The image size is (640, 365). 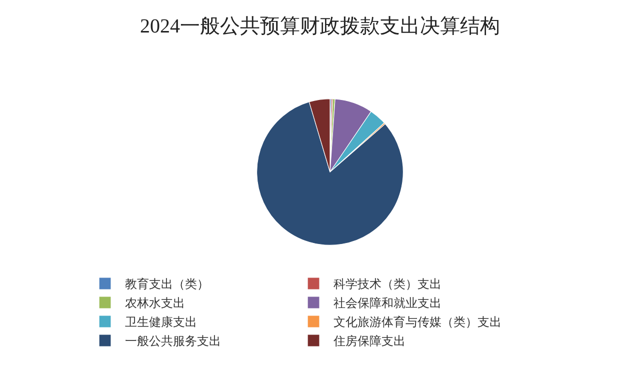 I want to click on legend-label: 科学技术（类）支出, so click(x=388, y=284).